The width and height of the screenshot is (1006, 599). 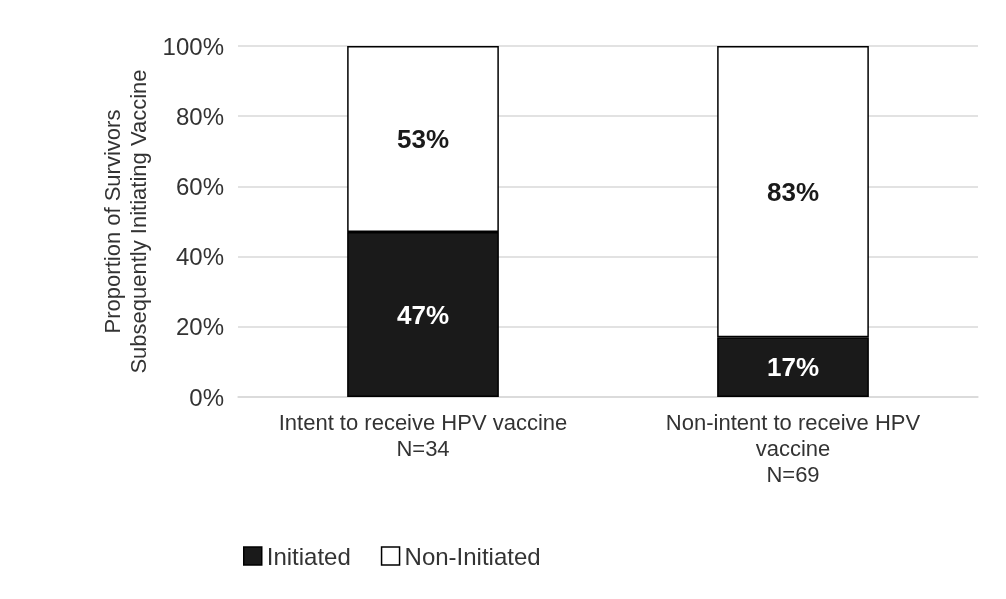 What do you see at coordinates (793, 191) in the screenshot?
I see `data-label: 83%` at bounding box center [793, 191].